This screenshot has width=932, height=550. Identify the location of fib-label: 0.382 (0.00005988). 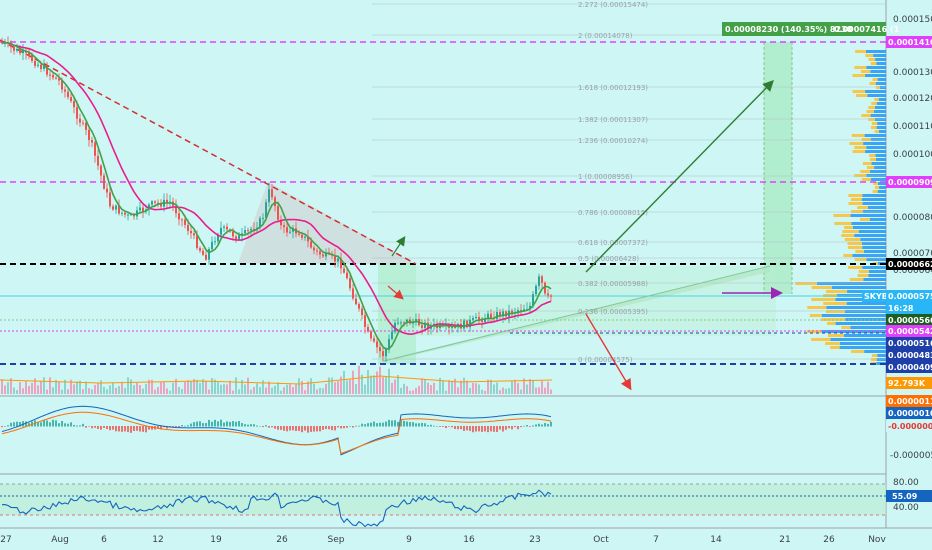
(613, 284).